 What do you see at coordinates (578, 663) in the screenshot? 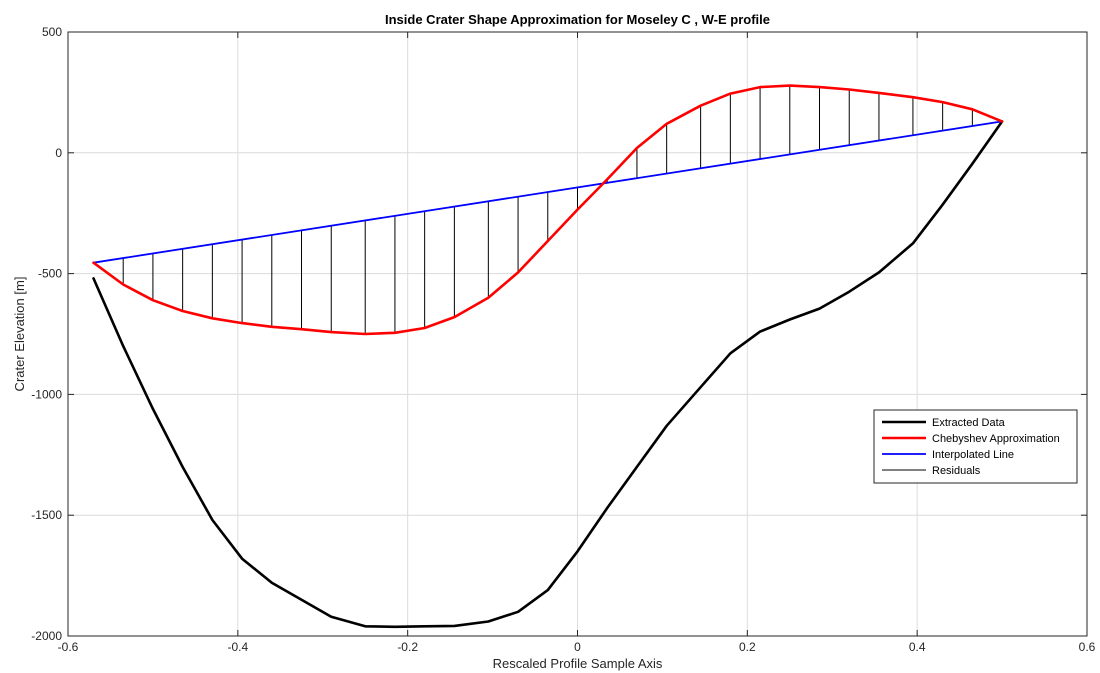
I see `x-axis-title: Rescaled Profile Sample Axis` at bounding box center [578, 663].